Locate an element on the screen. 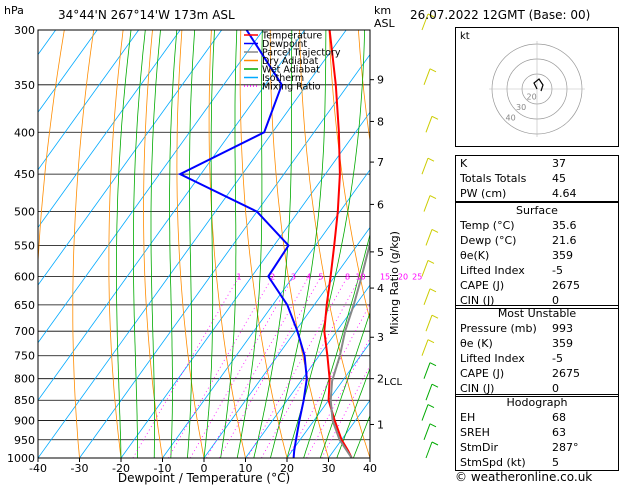 The width and height of the screenshot is (629, 486). mixing-ratio-label: 10 is located at coordinates (360, 276).